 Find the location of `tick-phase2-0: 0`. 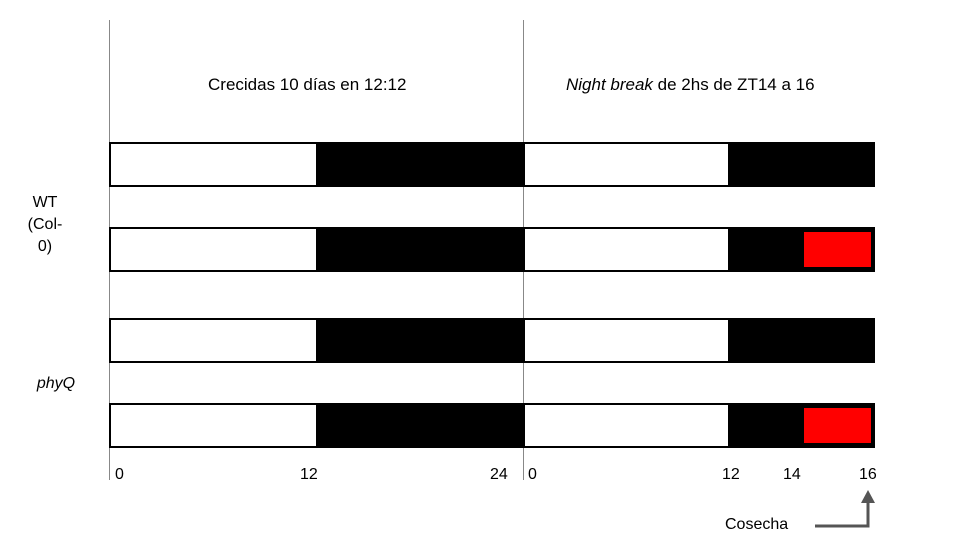

tick-phase2-0: 0 is located at coordinates (532, 474).